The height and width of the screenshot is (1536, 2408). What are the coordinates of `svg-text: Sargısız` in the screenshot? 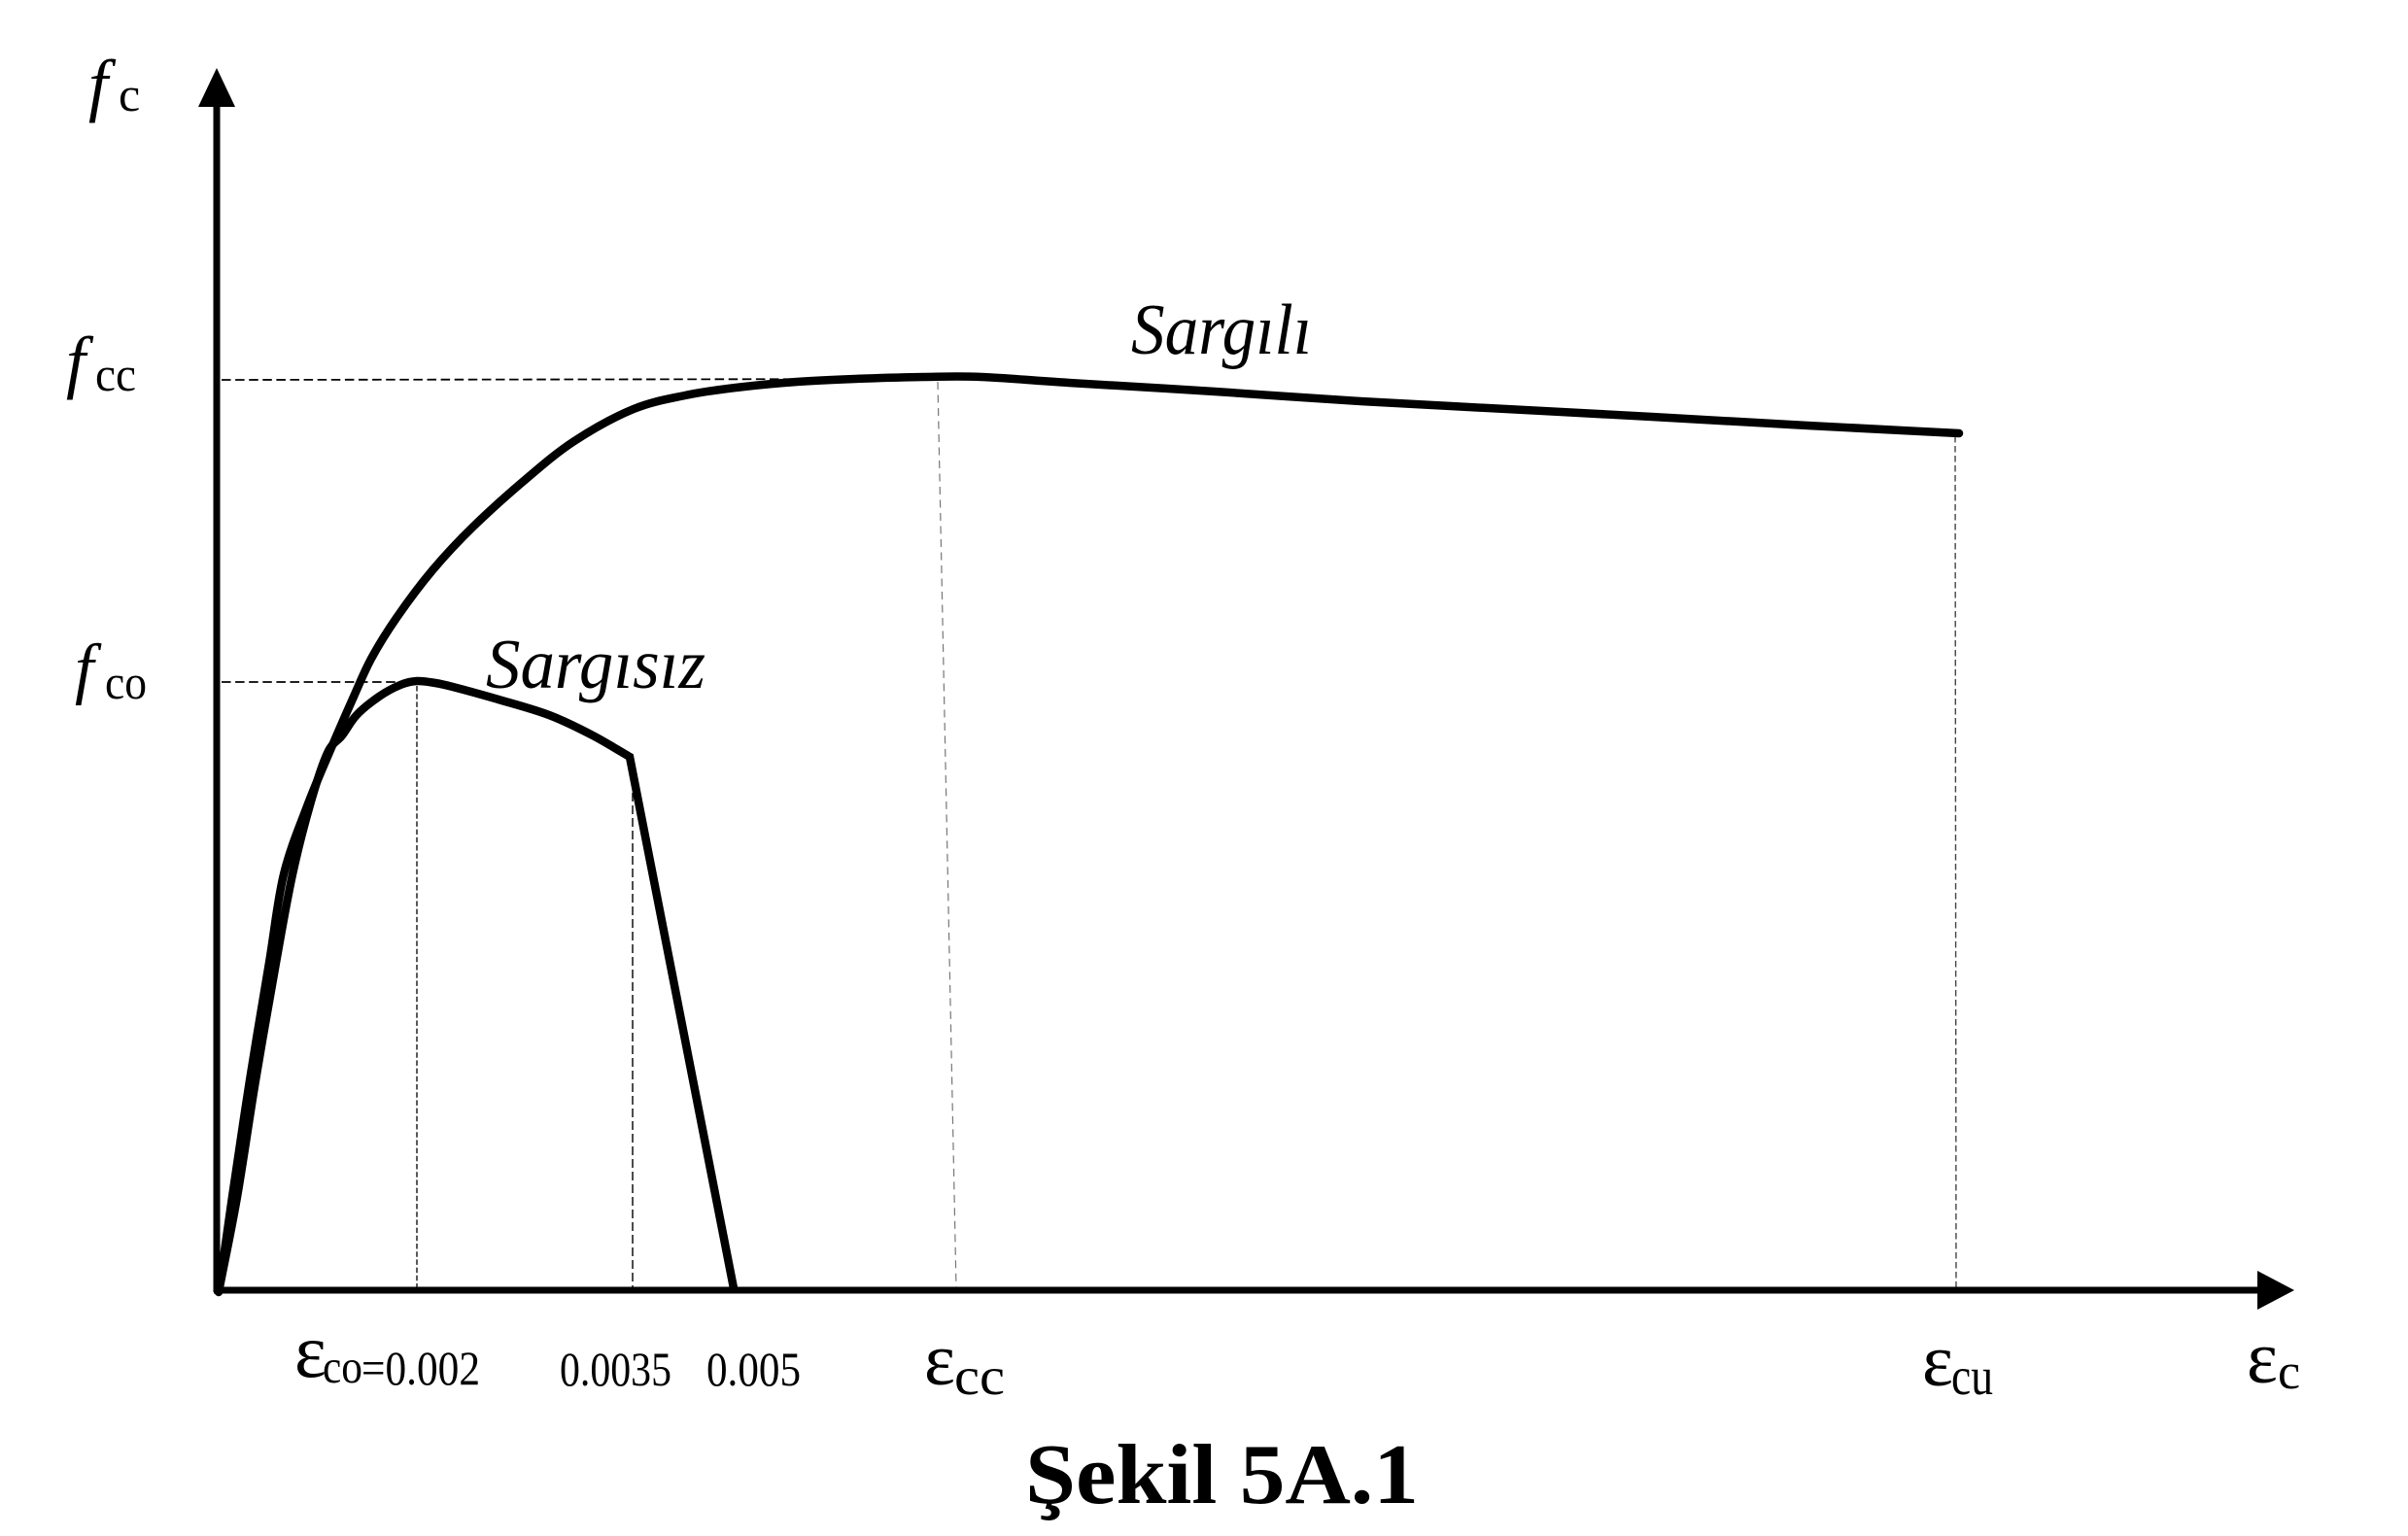 It's located at (596, 664).